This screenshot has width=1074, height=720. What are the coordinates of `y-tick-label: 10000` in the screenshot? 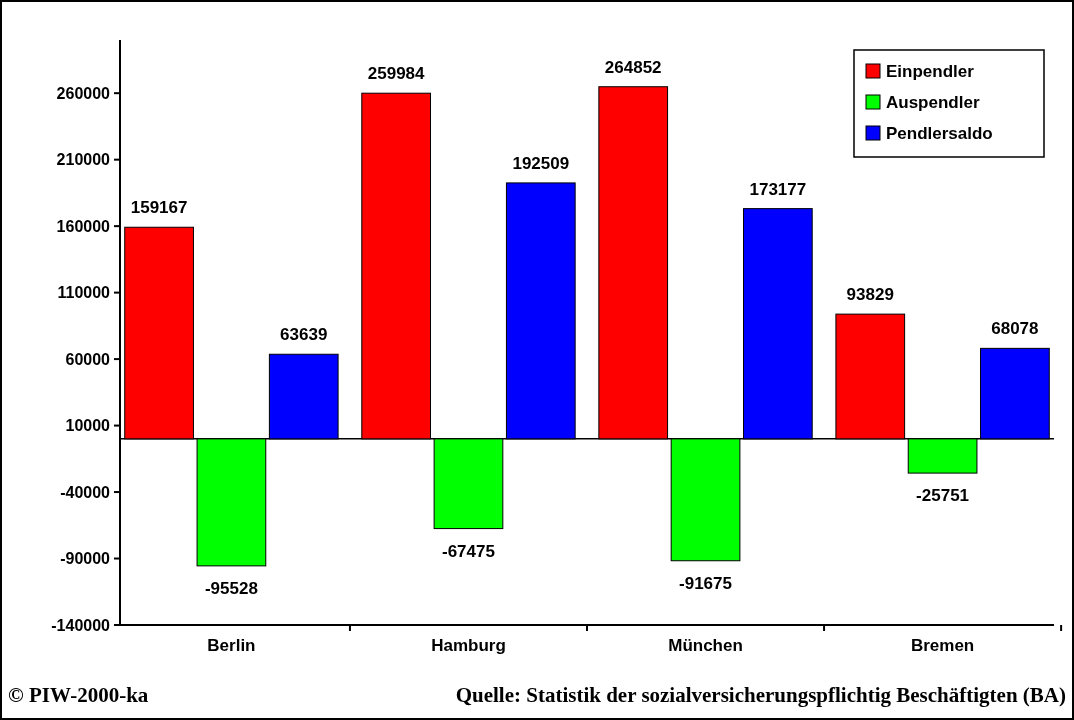 It's located at (88, 426).